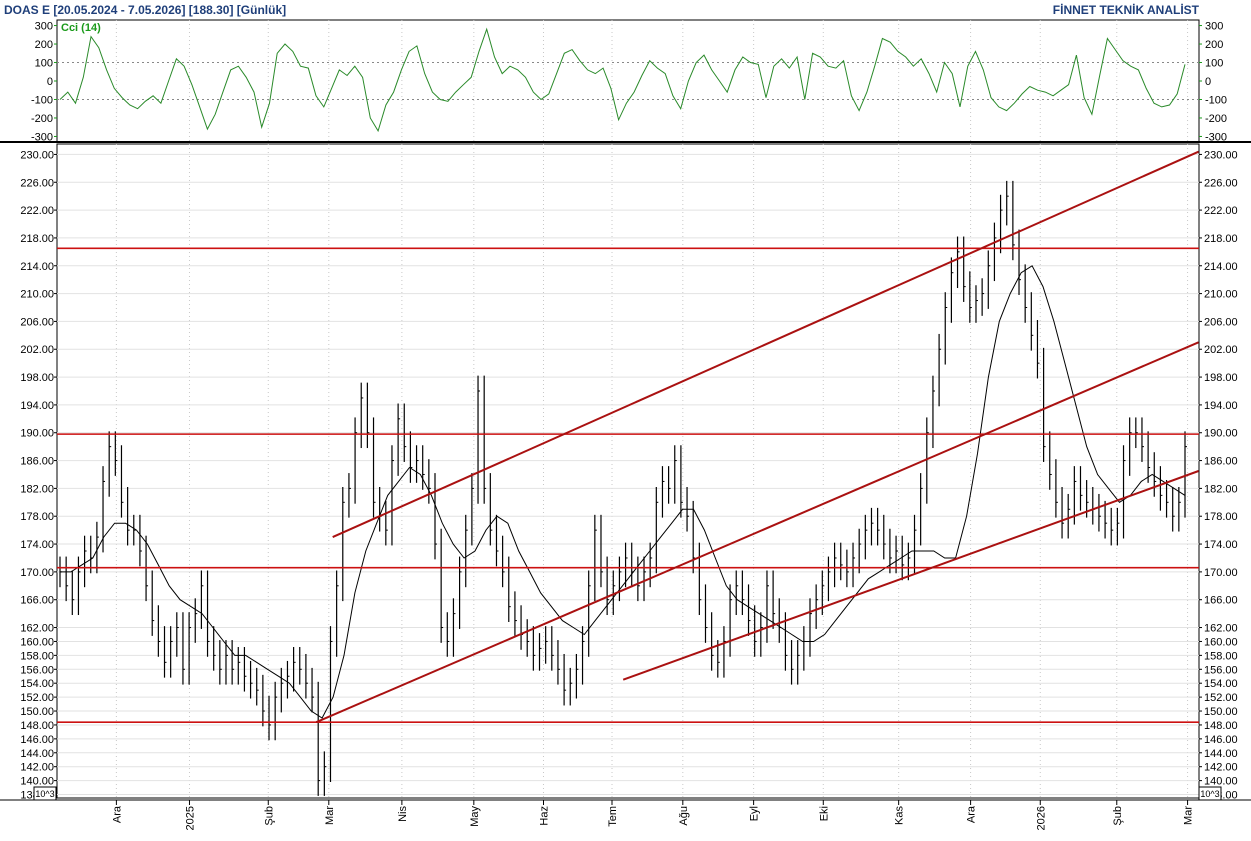  Describe the element at coordinates (37, 726) in the screenshot. I see `price-tick-left: 148.00` at that location.